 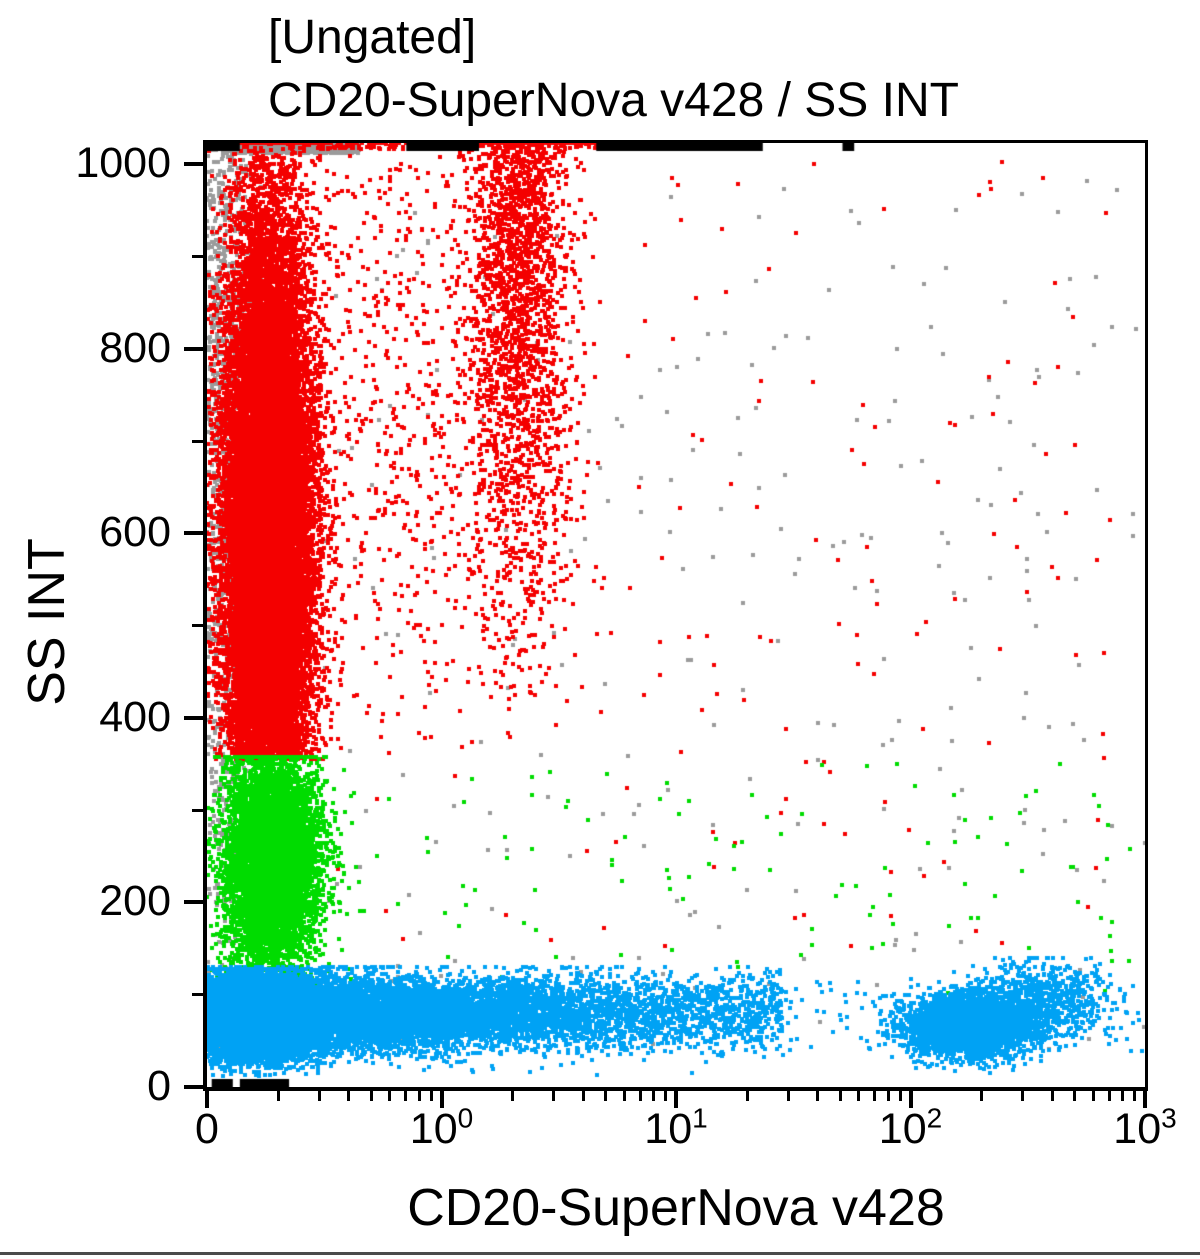 I want to click on parameter-title: CD20-SuperNova v428 / SS INT, so click(x=613, y=100).